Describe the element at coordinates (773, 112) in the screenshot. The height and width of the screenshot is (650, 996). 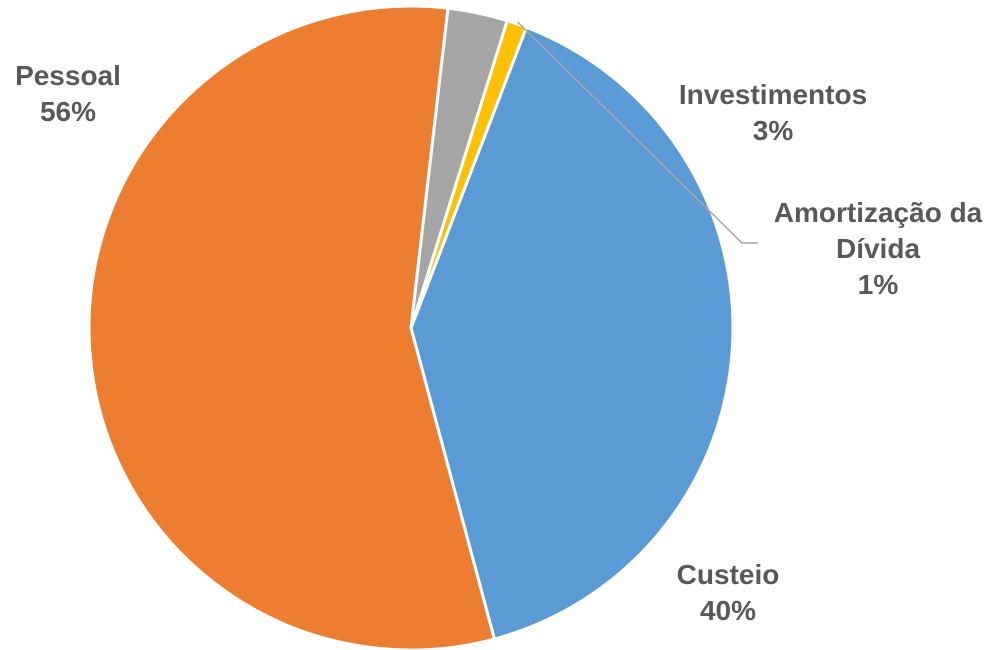
I see `data-label: Investimentos 3%` at that location.